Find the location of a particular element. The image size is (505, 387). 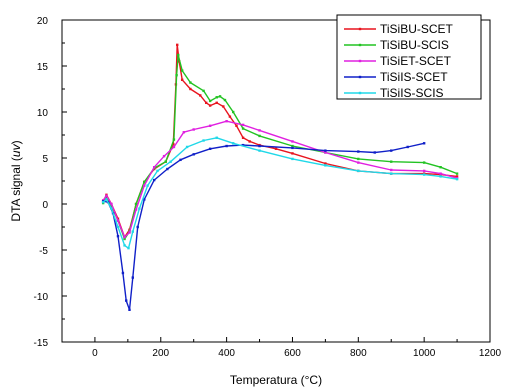

x-axis-title: Temperatura (°C) is located at coordinates (276, 380).